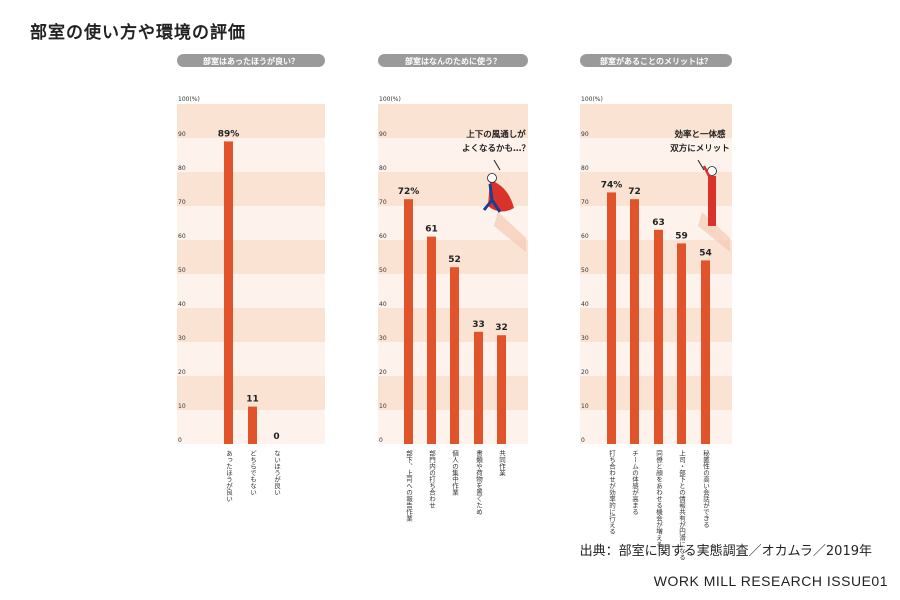 The image size is (900, 600). Describe the element at coordinates (700, 148) in the screenshot. I see `annotation-text: 双方にメリット` at that location.